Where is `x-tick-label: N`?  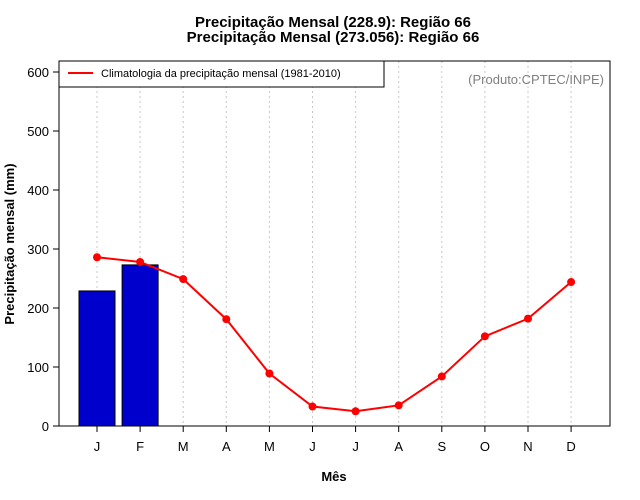
x-tick-label: N is located at coordinates (527, 446).